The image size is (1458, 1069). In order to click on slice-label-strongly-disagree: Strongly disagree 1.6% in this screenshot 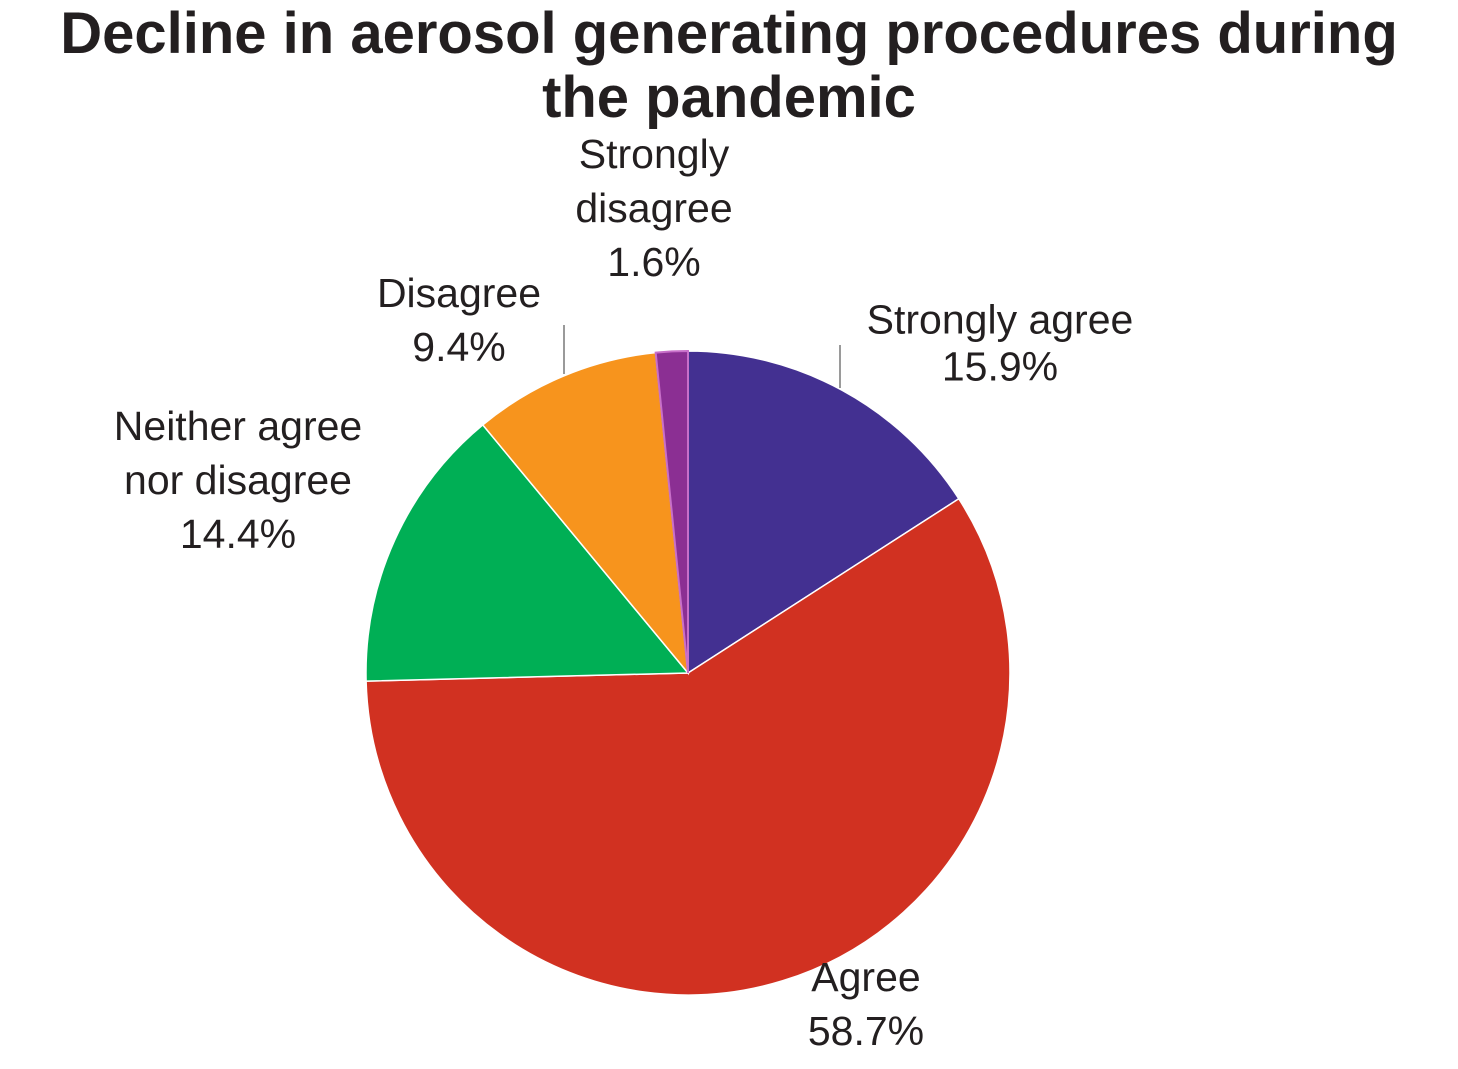, I will do `click(653, 208)`.